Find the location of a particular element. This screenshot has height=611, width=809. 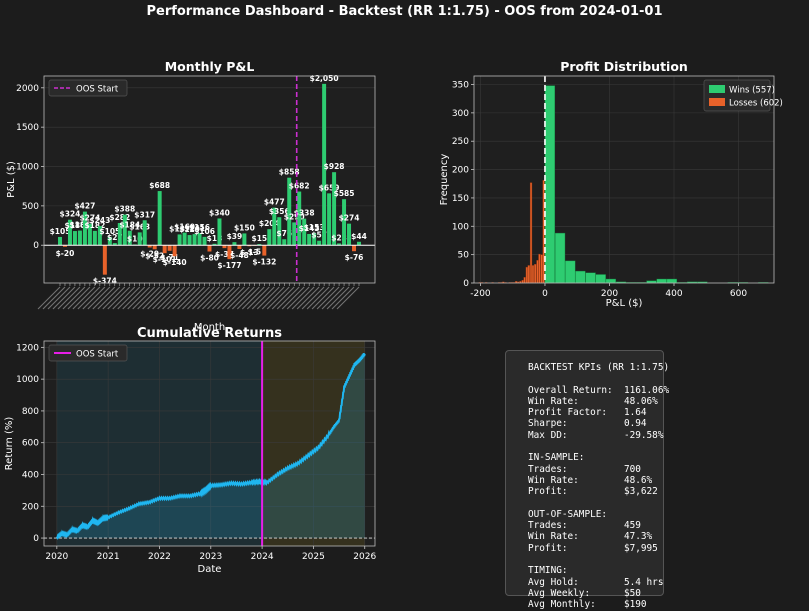

cum-returns-title: Cumulative Returns is located at coordinates (209, 333).